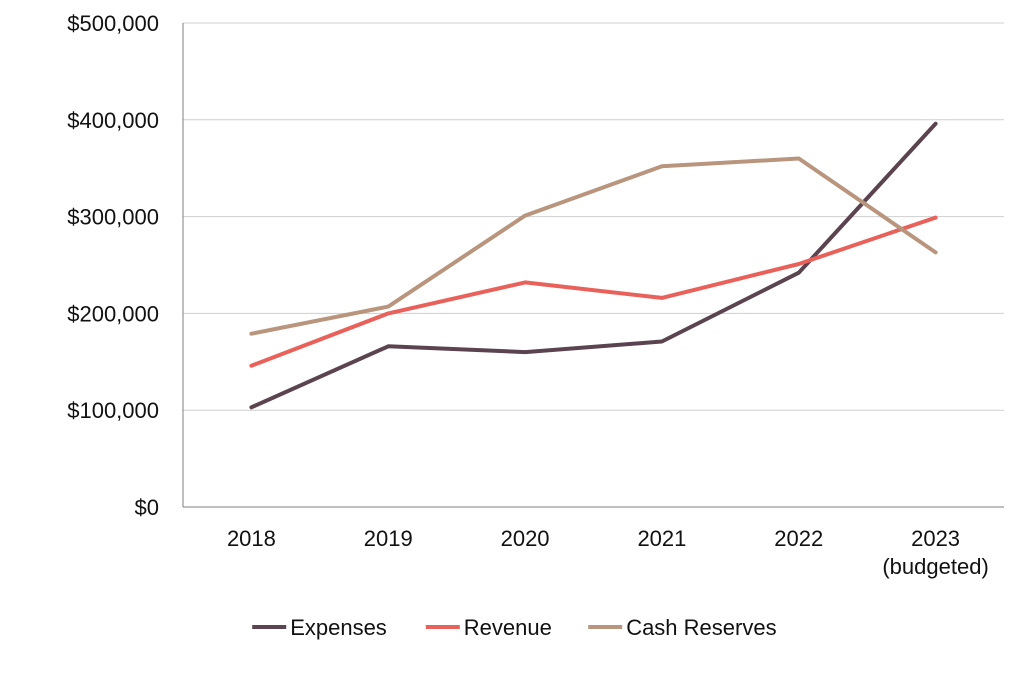 This screenshot has height=681, width=1024. What do you see at coordinates (113, 120) in the screenshot?
I see `y-tick-label: $400,000` at bounding box center [113, 120].